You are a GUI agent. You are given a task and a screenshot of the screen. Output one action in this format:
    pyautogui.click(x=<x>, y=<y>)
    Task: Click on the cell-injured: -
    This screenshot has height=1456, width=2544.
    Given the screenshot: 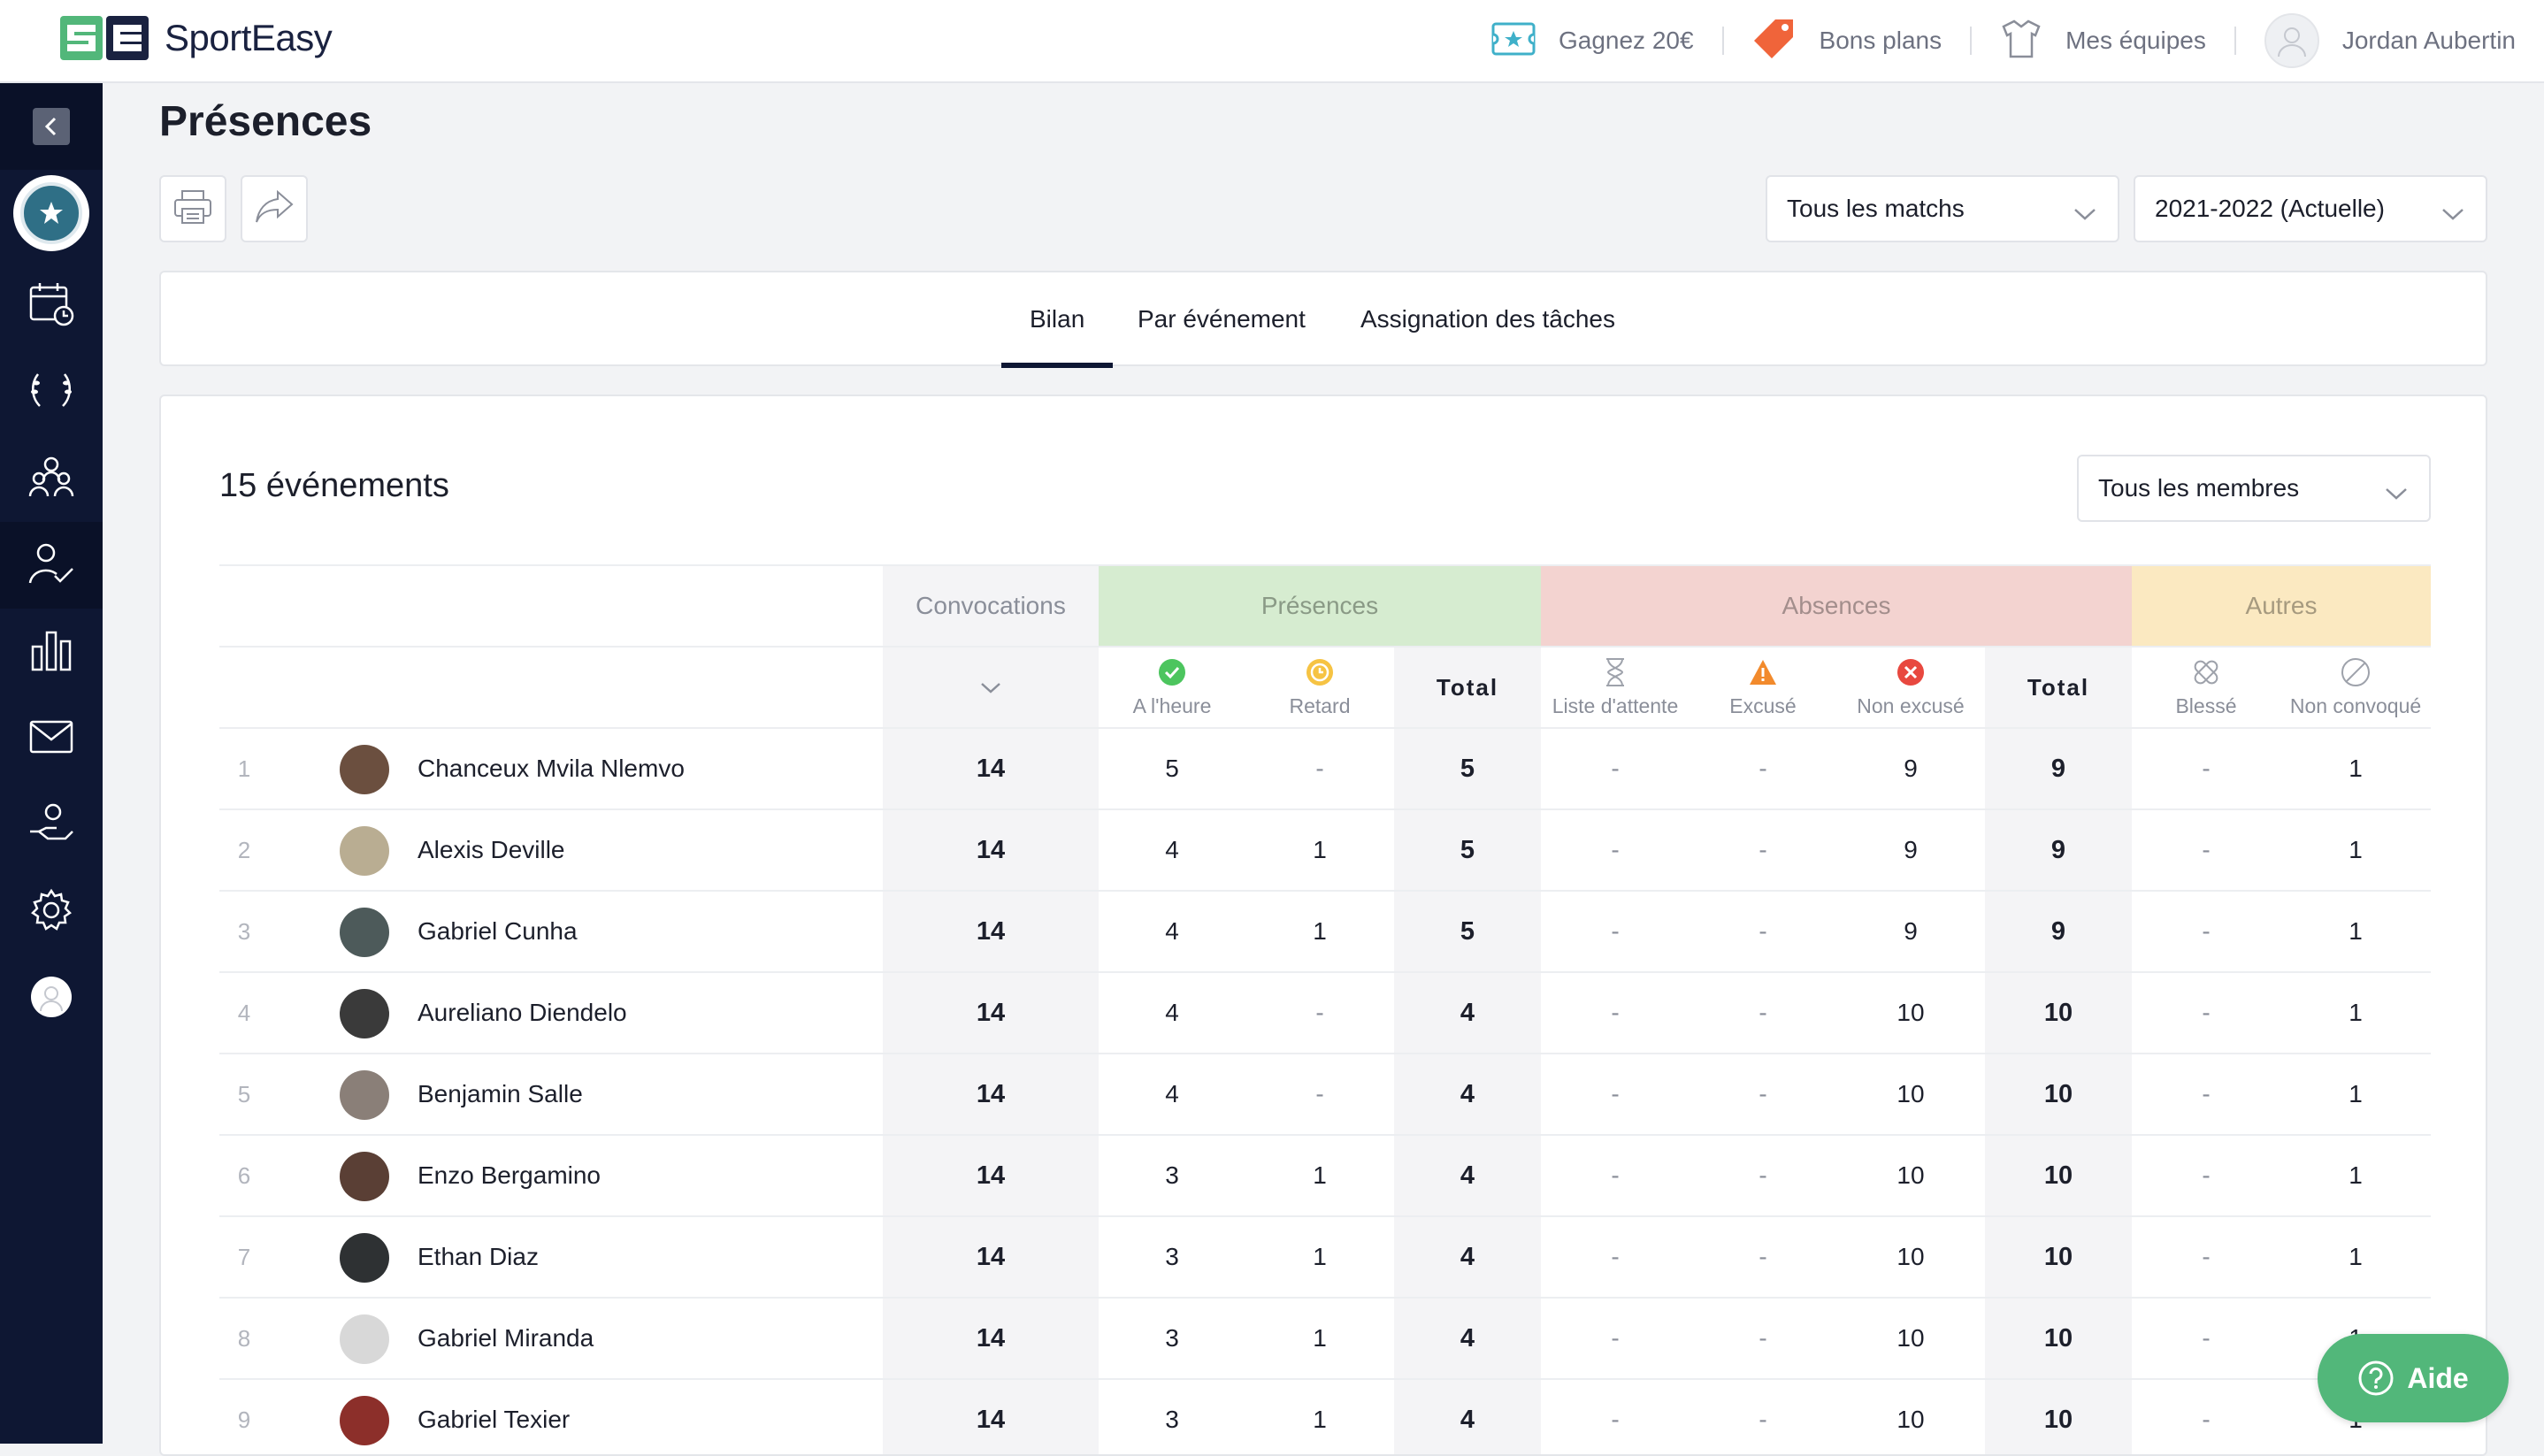 What is the action you would take?
    pyautogui.click(x=2206, y=1419)
    